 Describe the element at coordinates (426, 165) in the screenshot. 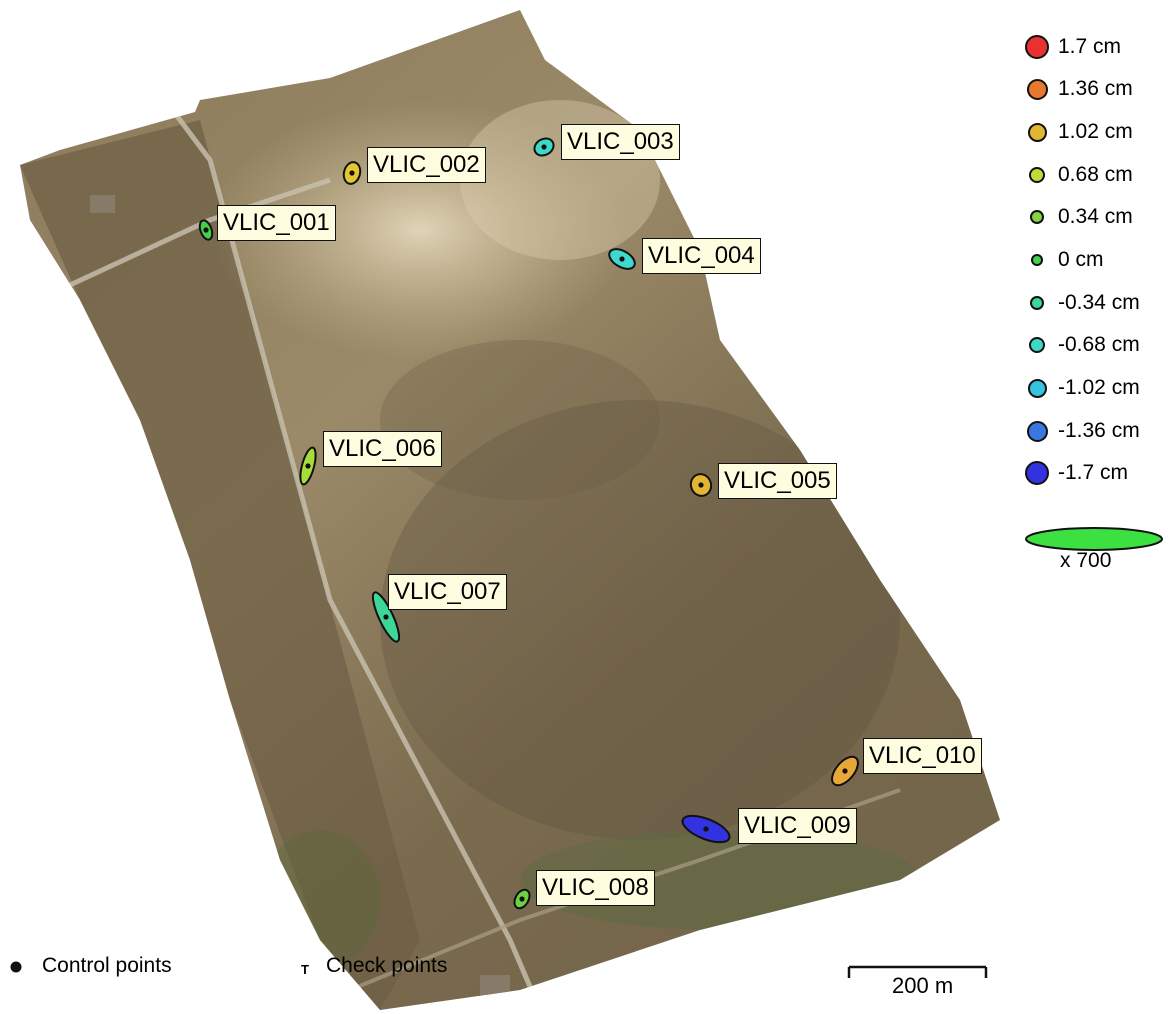

I see `gcp-label-vlic-002: VLIC_002` at that location.